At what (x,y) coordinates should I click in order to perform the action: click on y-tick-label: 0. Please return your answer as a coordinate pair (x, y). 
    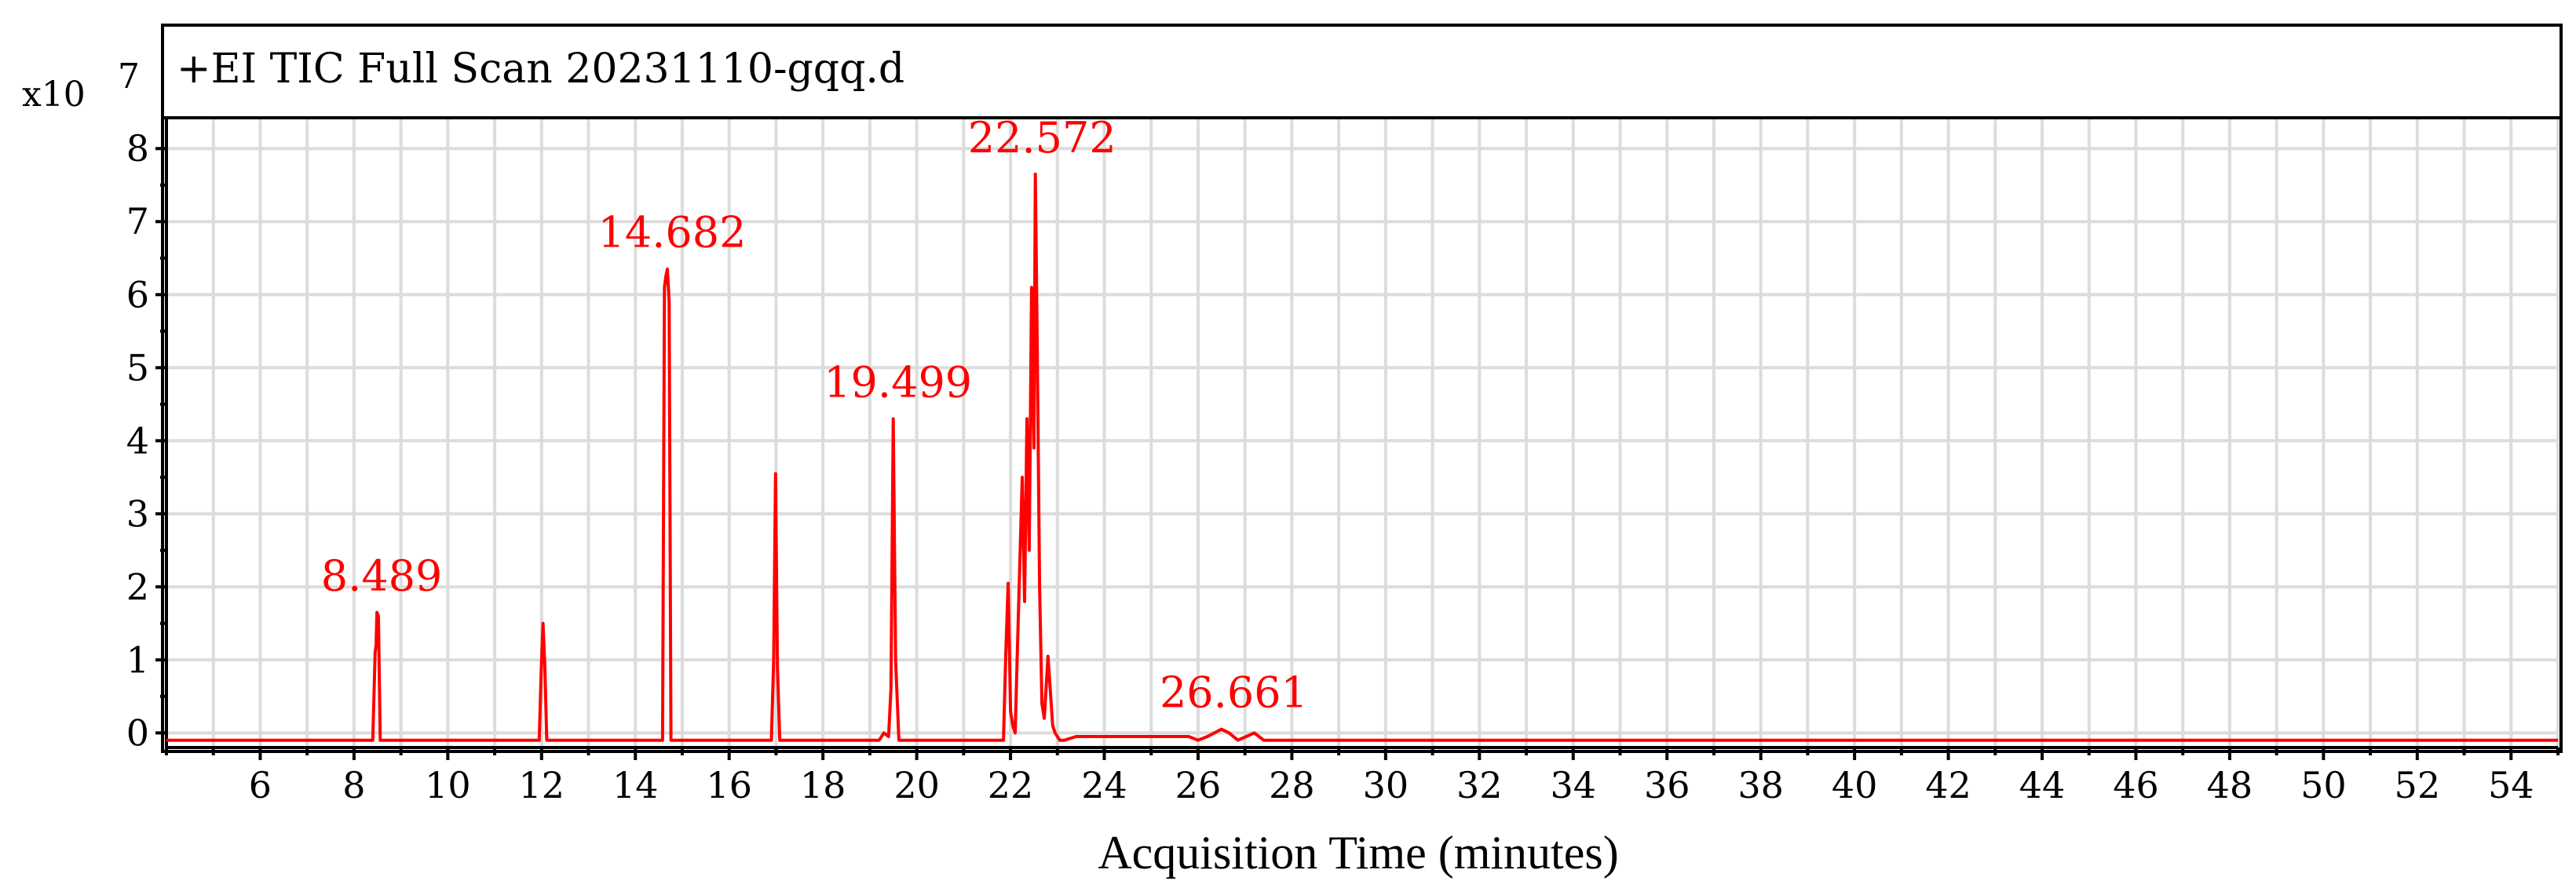
    Looking at the image, I should click on (137, 732).